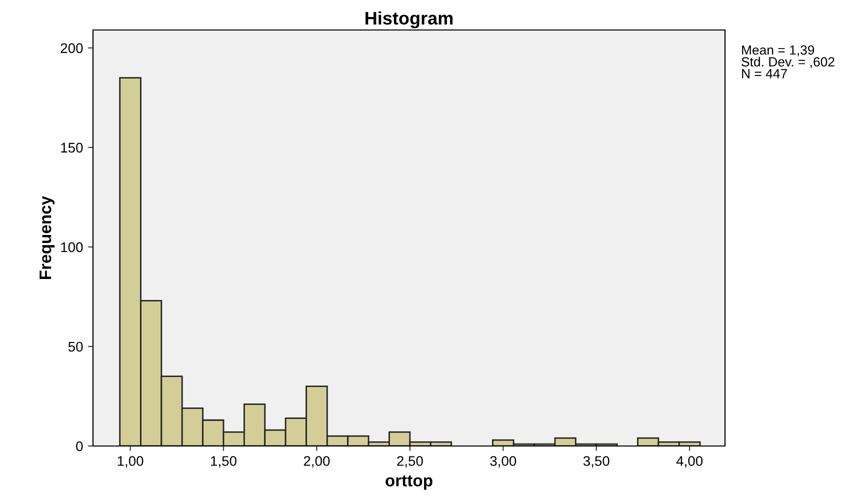 This screenshot has width=865, height=499. Describe the element at coordinates (72, 247) in the screenshot. I see `y-tick-label: 100` at that location.